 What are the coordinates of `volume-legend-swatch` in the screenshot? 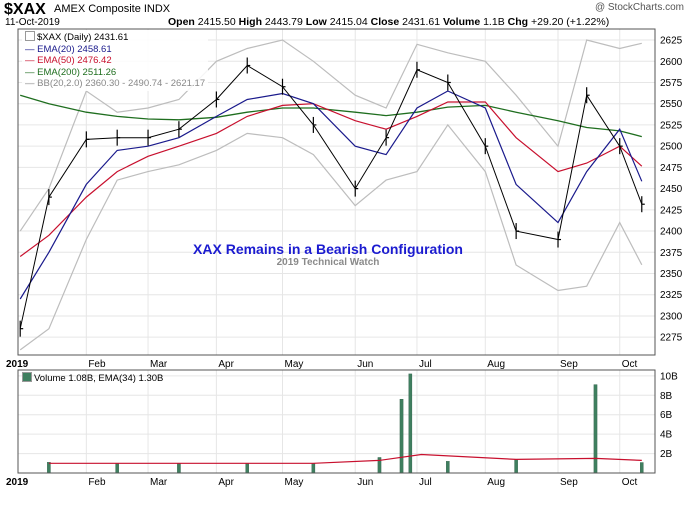 It's located at (27, 377).